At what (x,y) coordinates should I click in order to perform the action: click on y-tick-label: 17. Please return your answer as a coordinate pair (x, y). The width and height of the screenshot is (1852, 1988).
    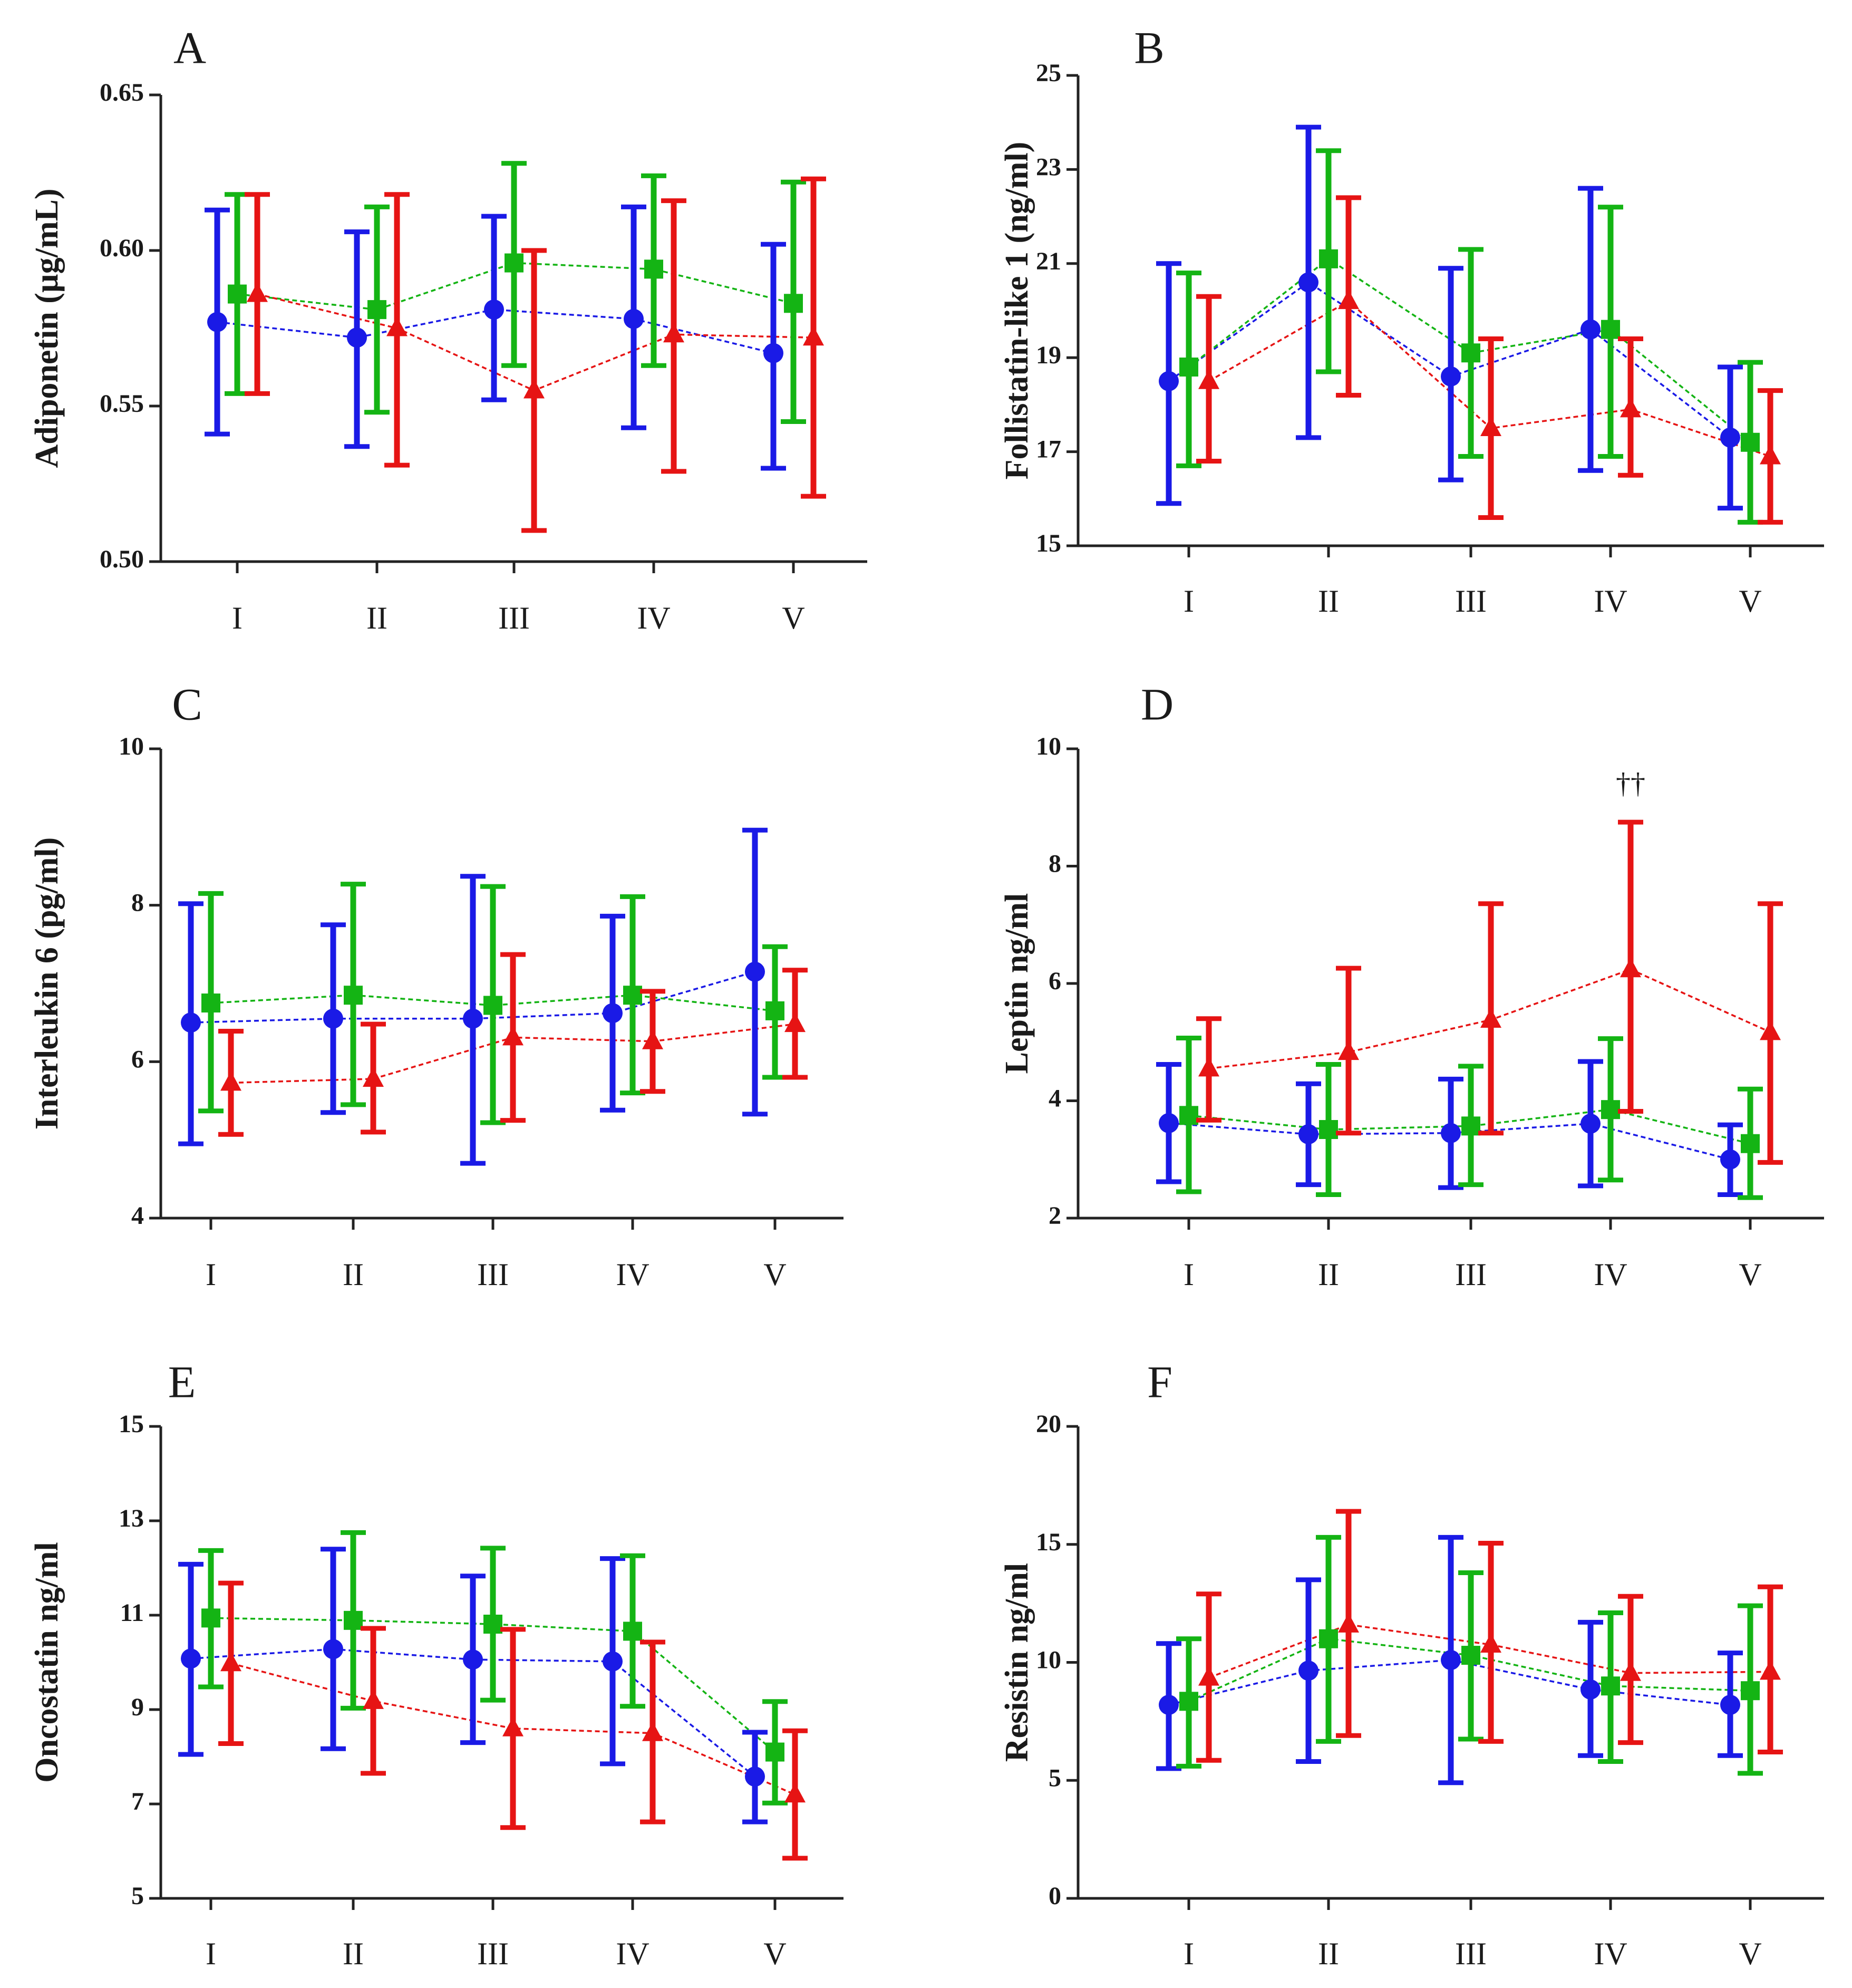
    Looking at the image, I should click on (1048, 450).